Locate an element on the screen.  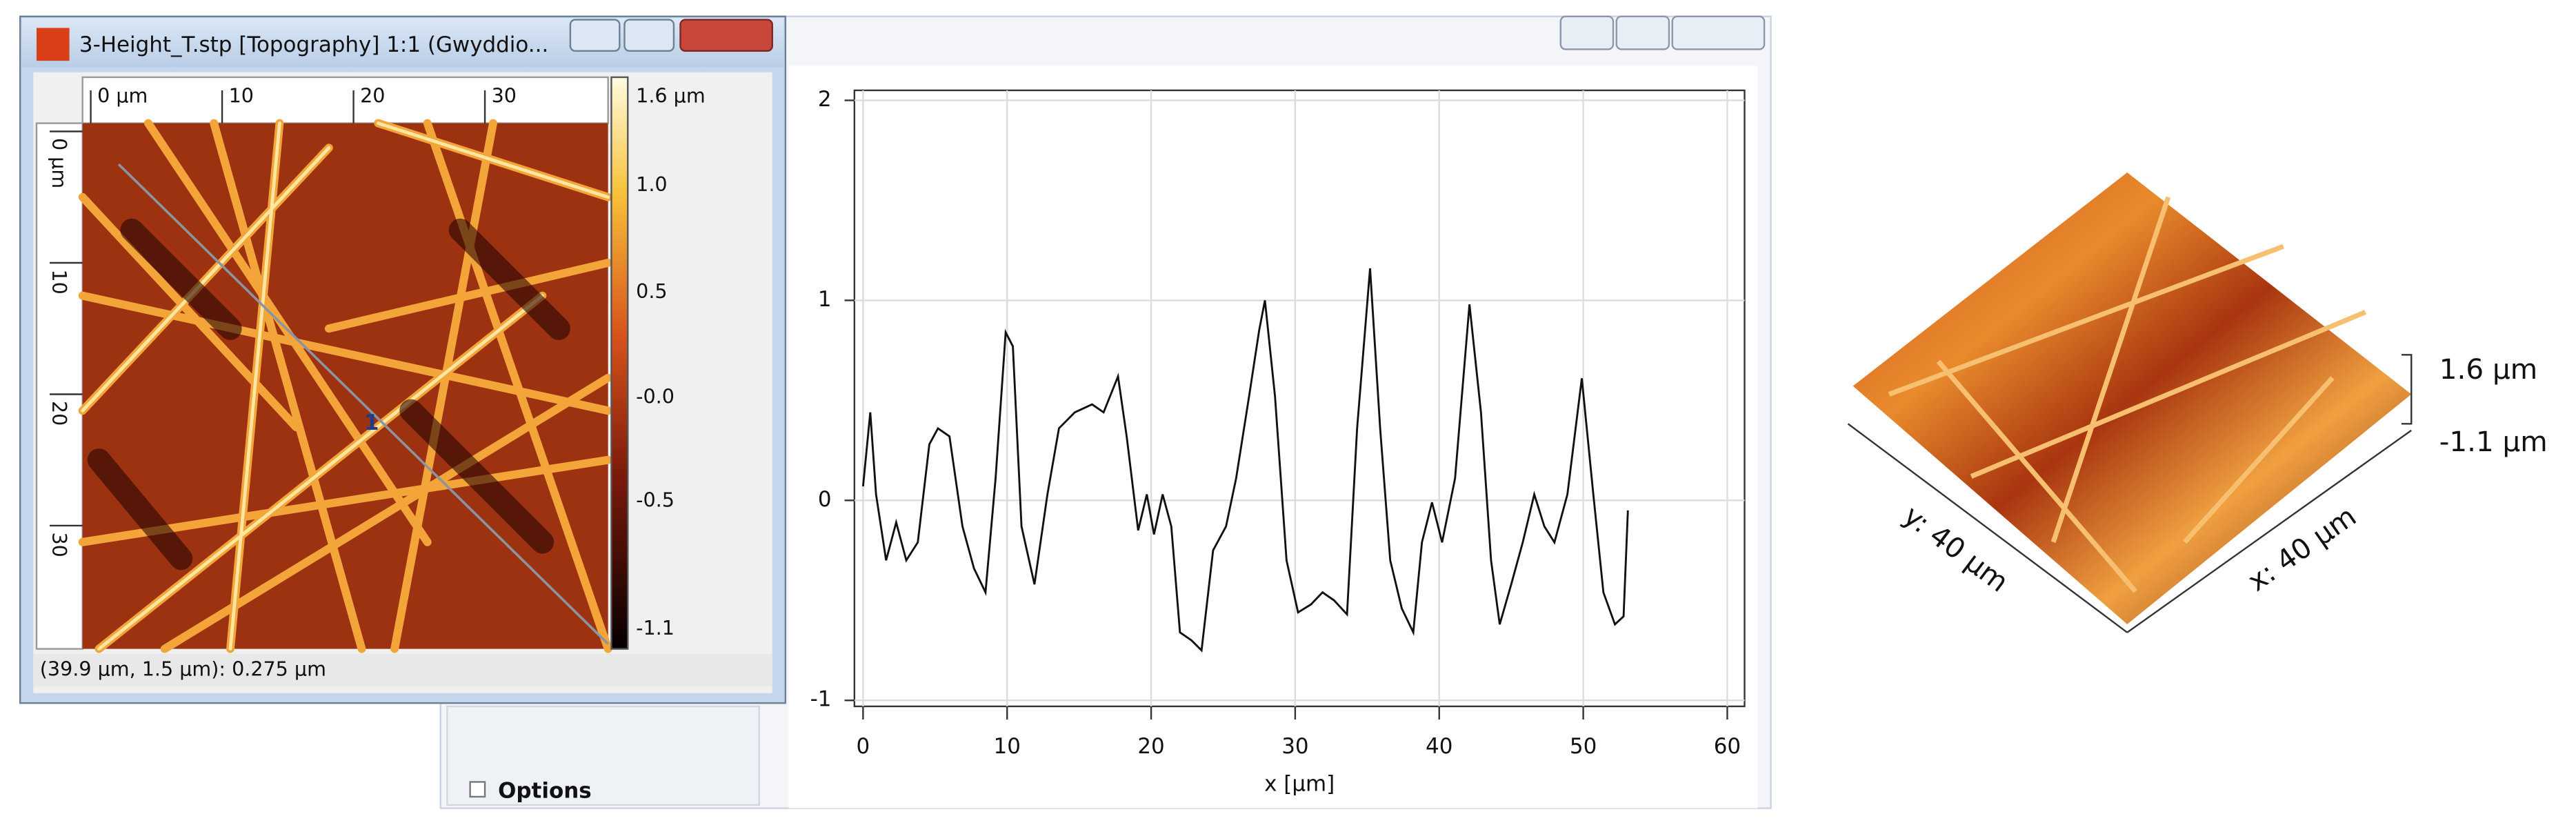
left-ruler-label: 10 is located at coordinates (59, 282).